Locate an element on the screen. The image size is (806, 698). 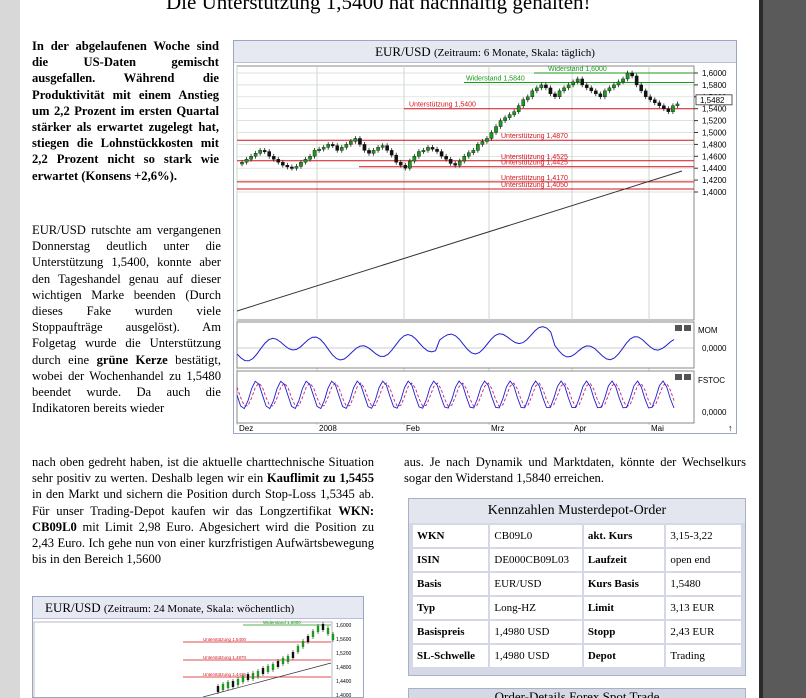
kennzahlen-row: ISIN DE000CB09L03 Laufzeit open end is located at coordinates (577, 560).